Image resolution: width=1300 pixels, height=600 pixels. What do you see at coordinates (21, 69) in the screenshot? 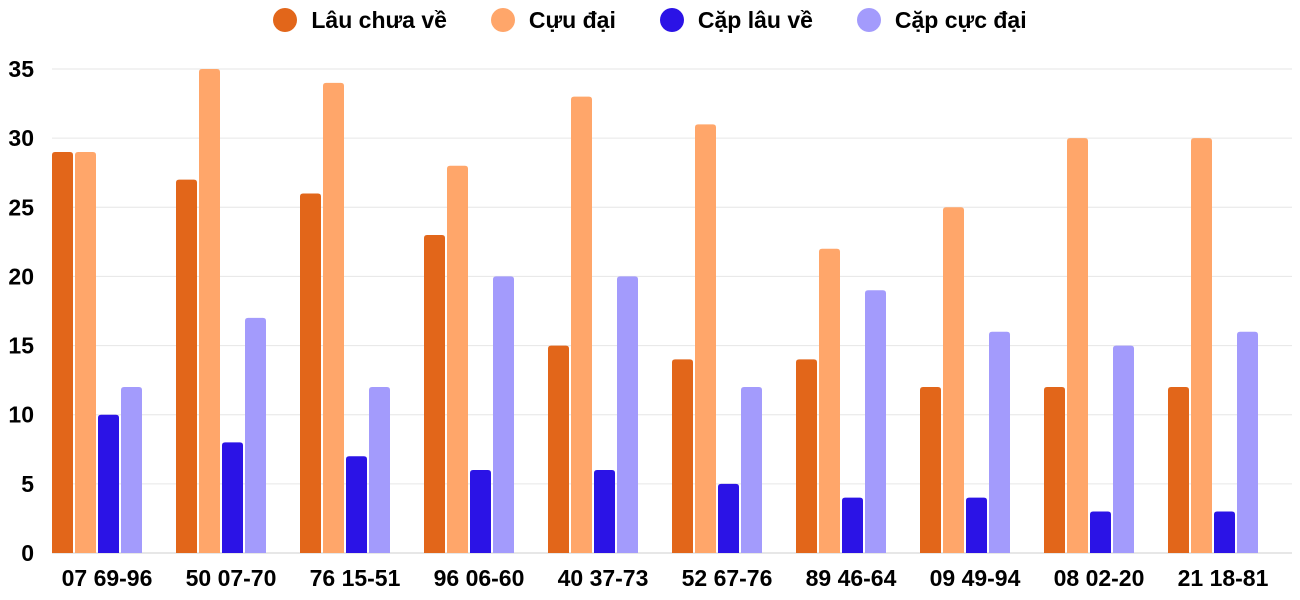
I see `y-tick-label: 35` at bounding box center [21, 69].